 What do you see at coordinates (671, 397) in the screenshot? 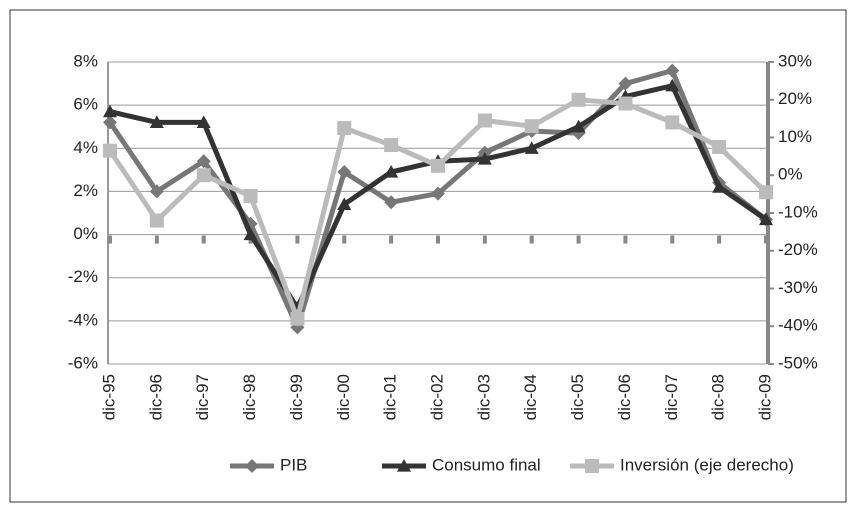
I see `x-tick-label: dic-07` at bounding box center [671, 397].